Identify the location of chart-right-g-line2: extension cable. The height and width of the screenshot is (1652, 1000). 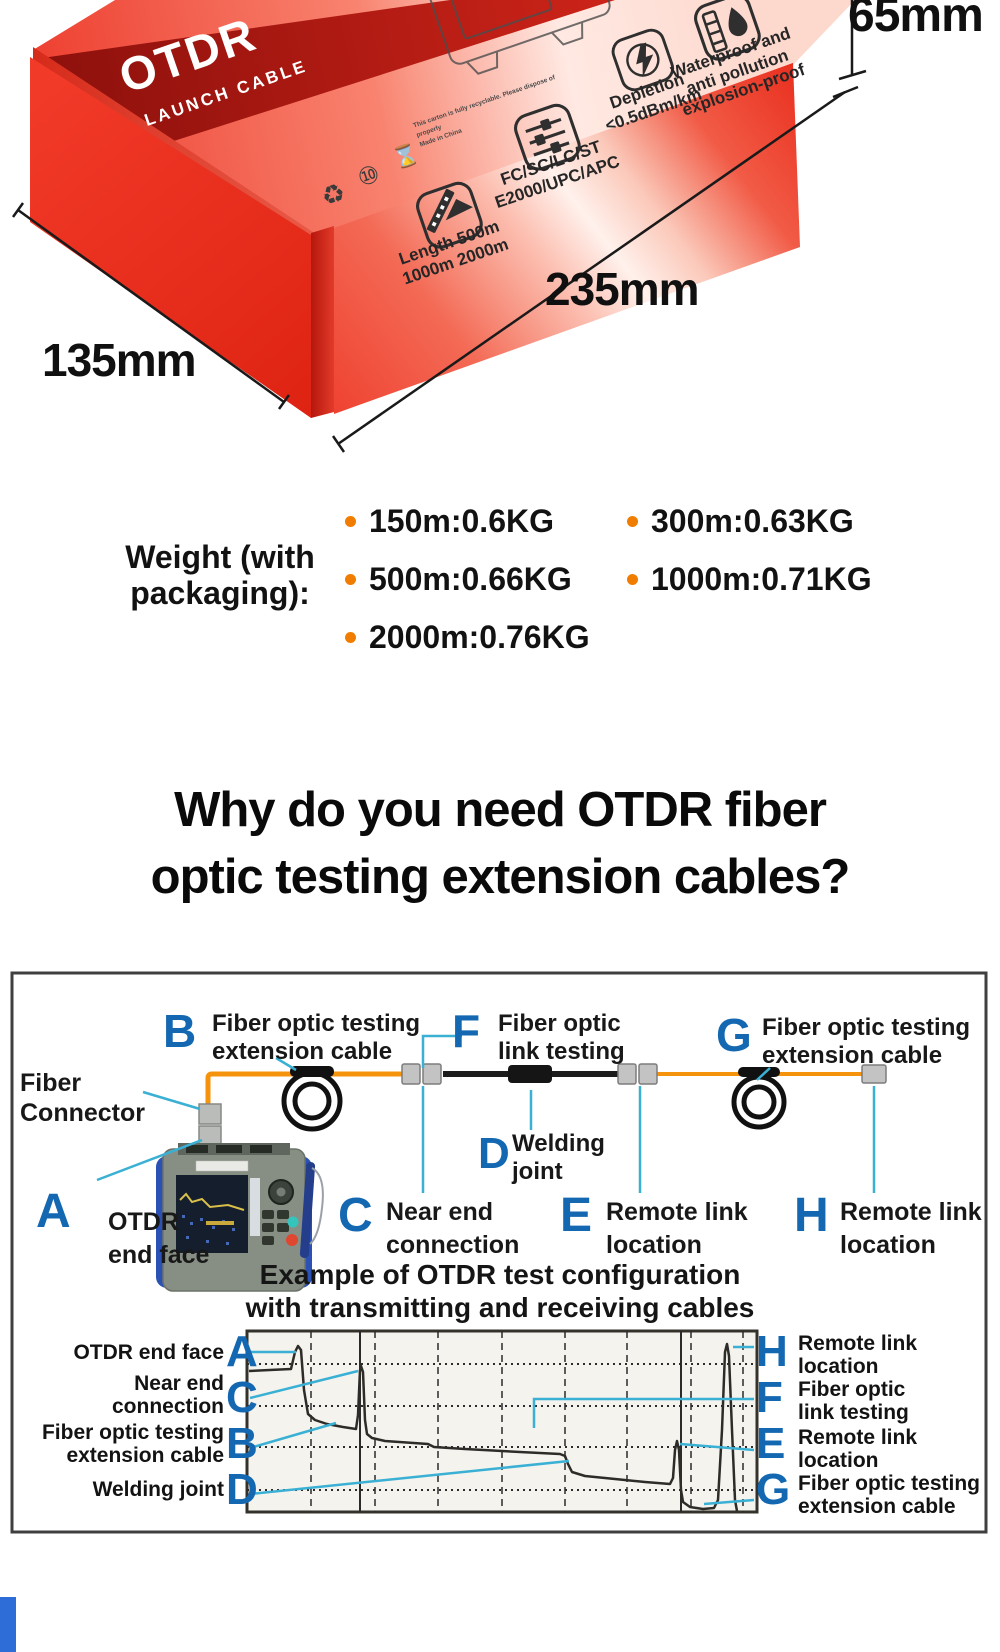
(877, 1506).